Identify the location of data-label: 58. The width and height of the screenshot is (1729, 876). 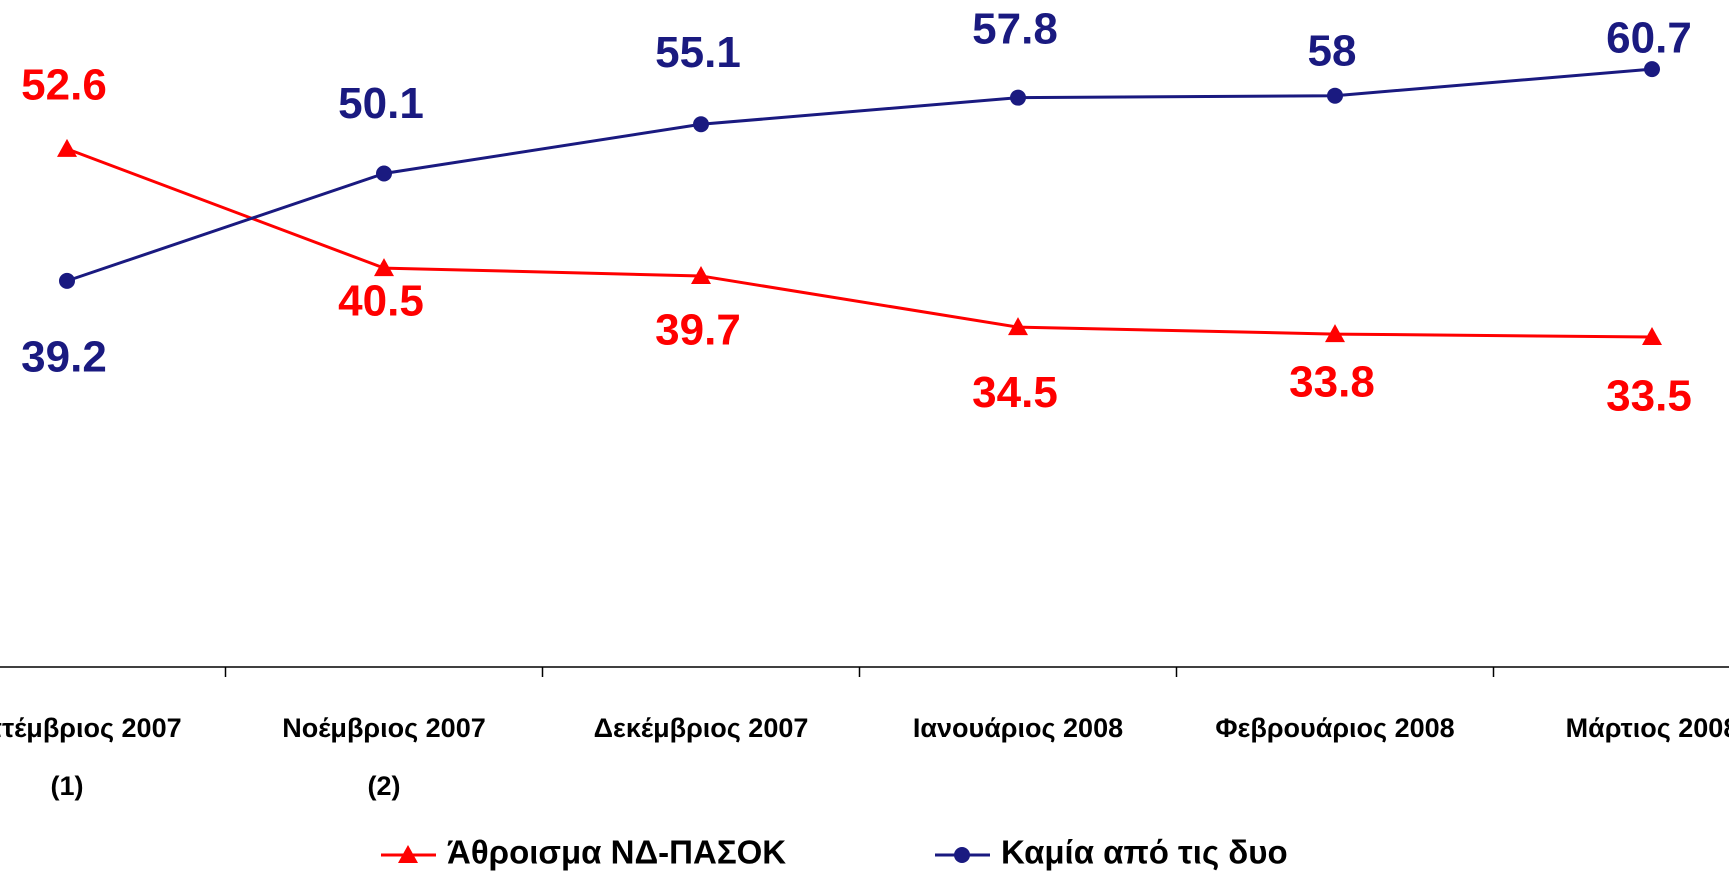
(1332, 50).